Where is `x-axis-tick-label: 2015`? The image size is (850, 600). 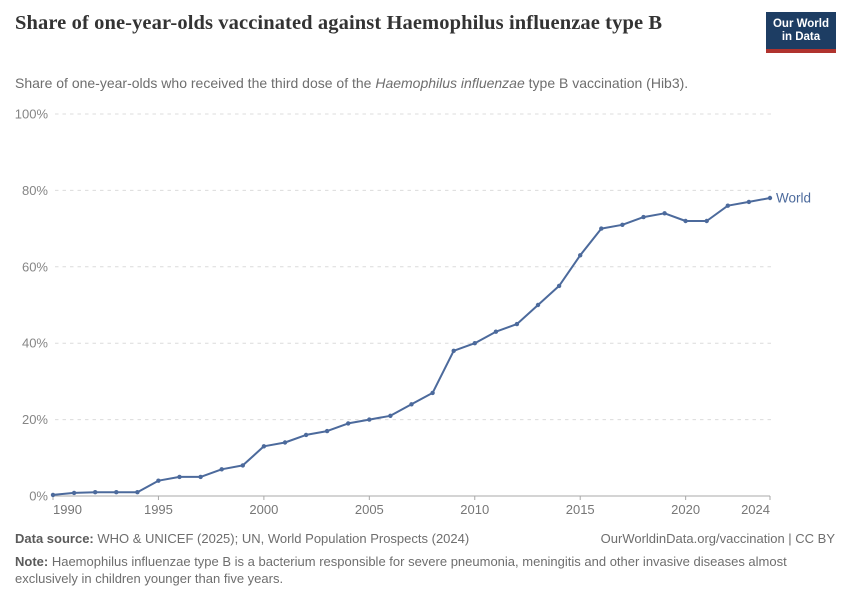
x-axis-tick-label: 2015 is located at coordinates (580, 509).